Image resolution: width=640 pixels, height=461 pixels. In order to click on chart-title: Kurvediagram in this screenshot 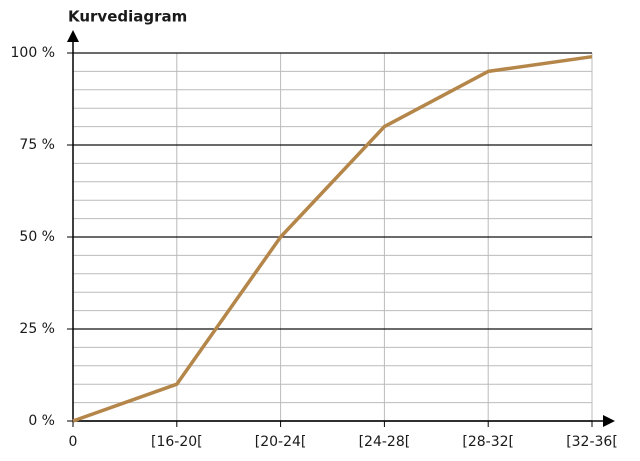, I will do `click(127, 17)`.